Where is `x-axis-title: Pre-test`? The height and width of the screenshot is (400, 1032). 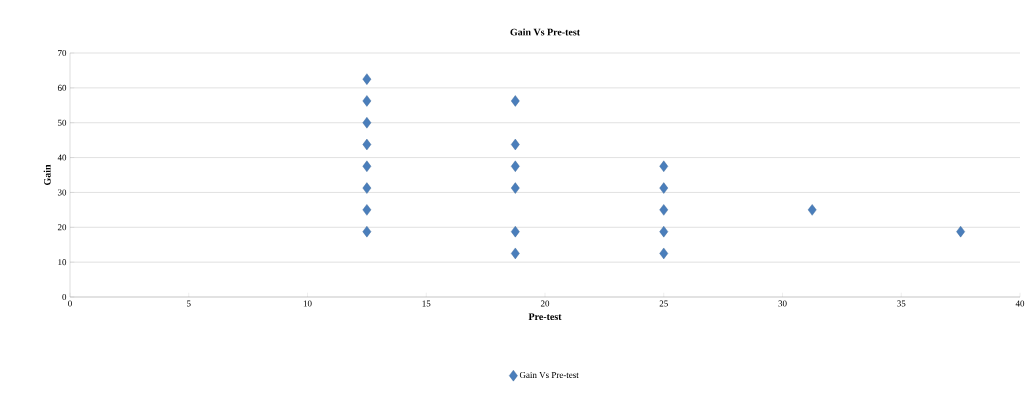
x-axis-title: Pre-test is located at coordinates (545, 317).